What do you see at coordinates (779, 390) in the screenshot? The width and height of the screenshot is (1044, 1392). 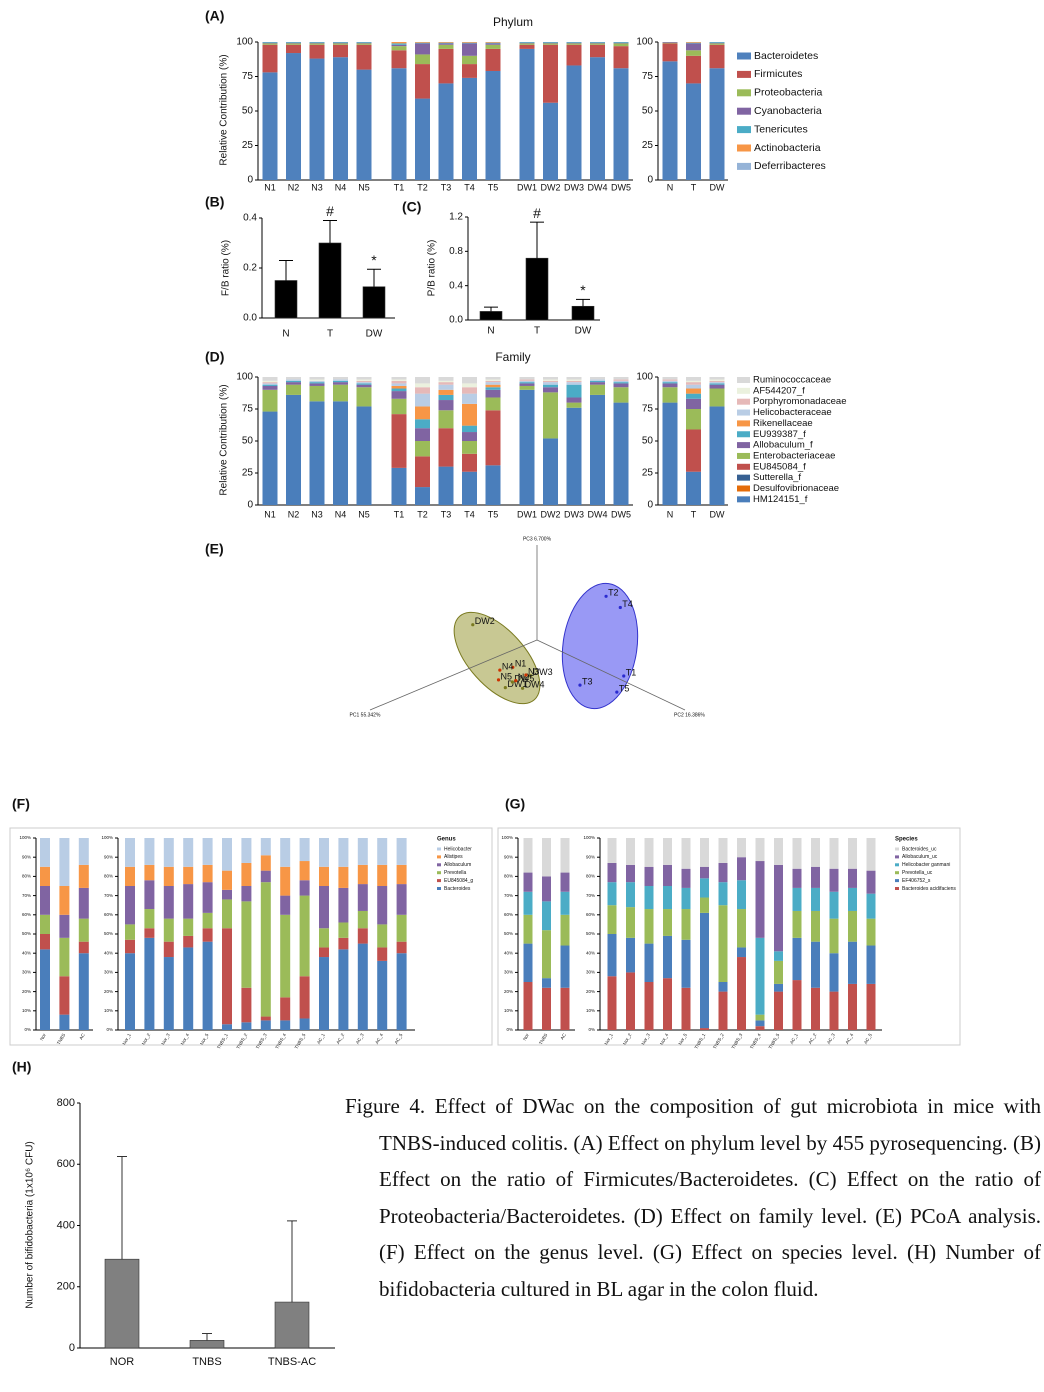 I see `legend-label: AF544207_f` at bounding box center [779, 390].